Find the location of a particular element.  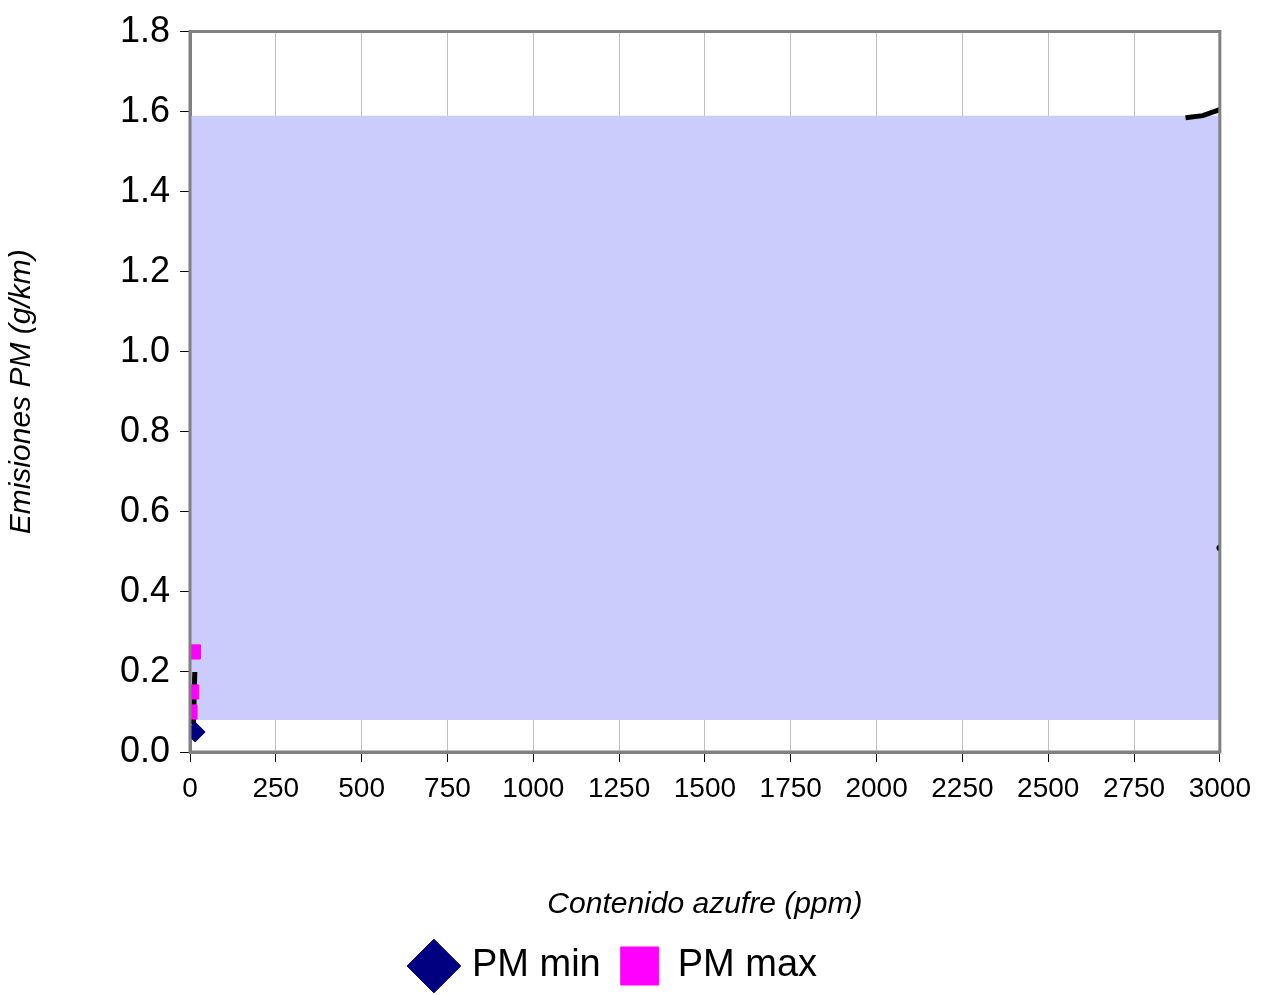

x-tick-label: 1250 is located at coordinates (619, 787).